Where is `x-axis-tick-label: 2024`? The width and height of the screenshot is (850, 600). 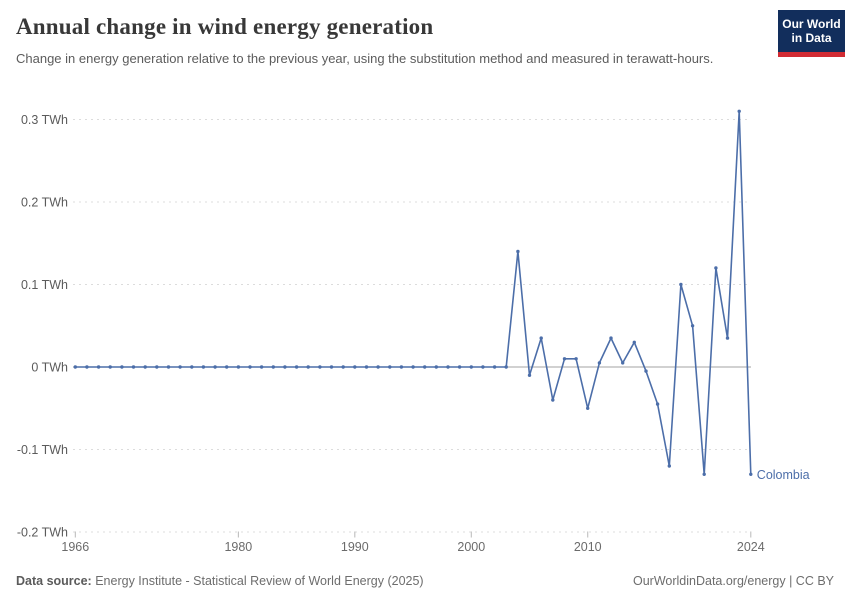
x-axis-tick-label: 2024 is located at coordinates (751, 547).